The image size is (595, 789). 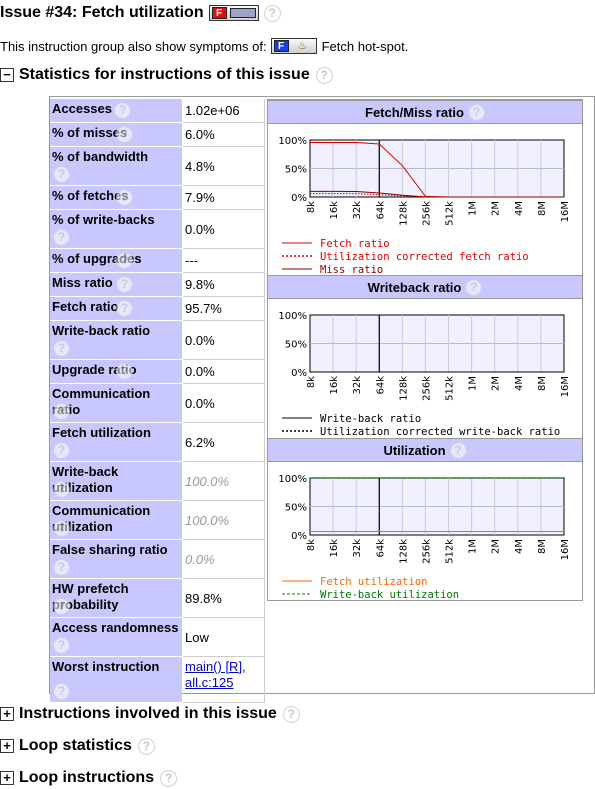 I want to click on stat-value-text: 1.02e+06, so click(x=212, y=110).